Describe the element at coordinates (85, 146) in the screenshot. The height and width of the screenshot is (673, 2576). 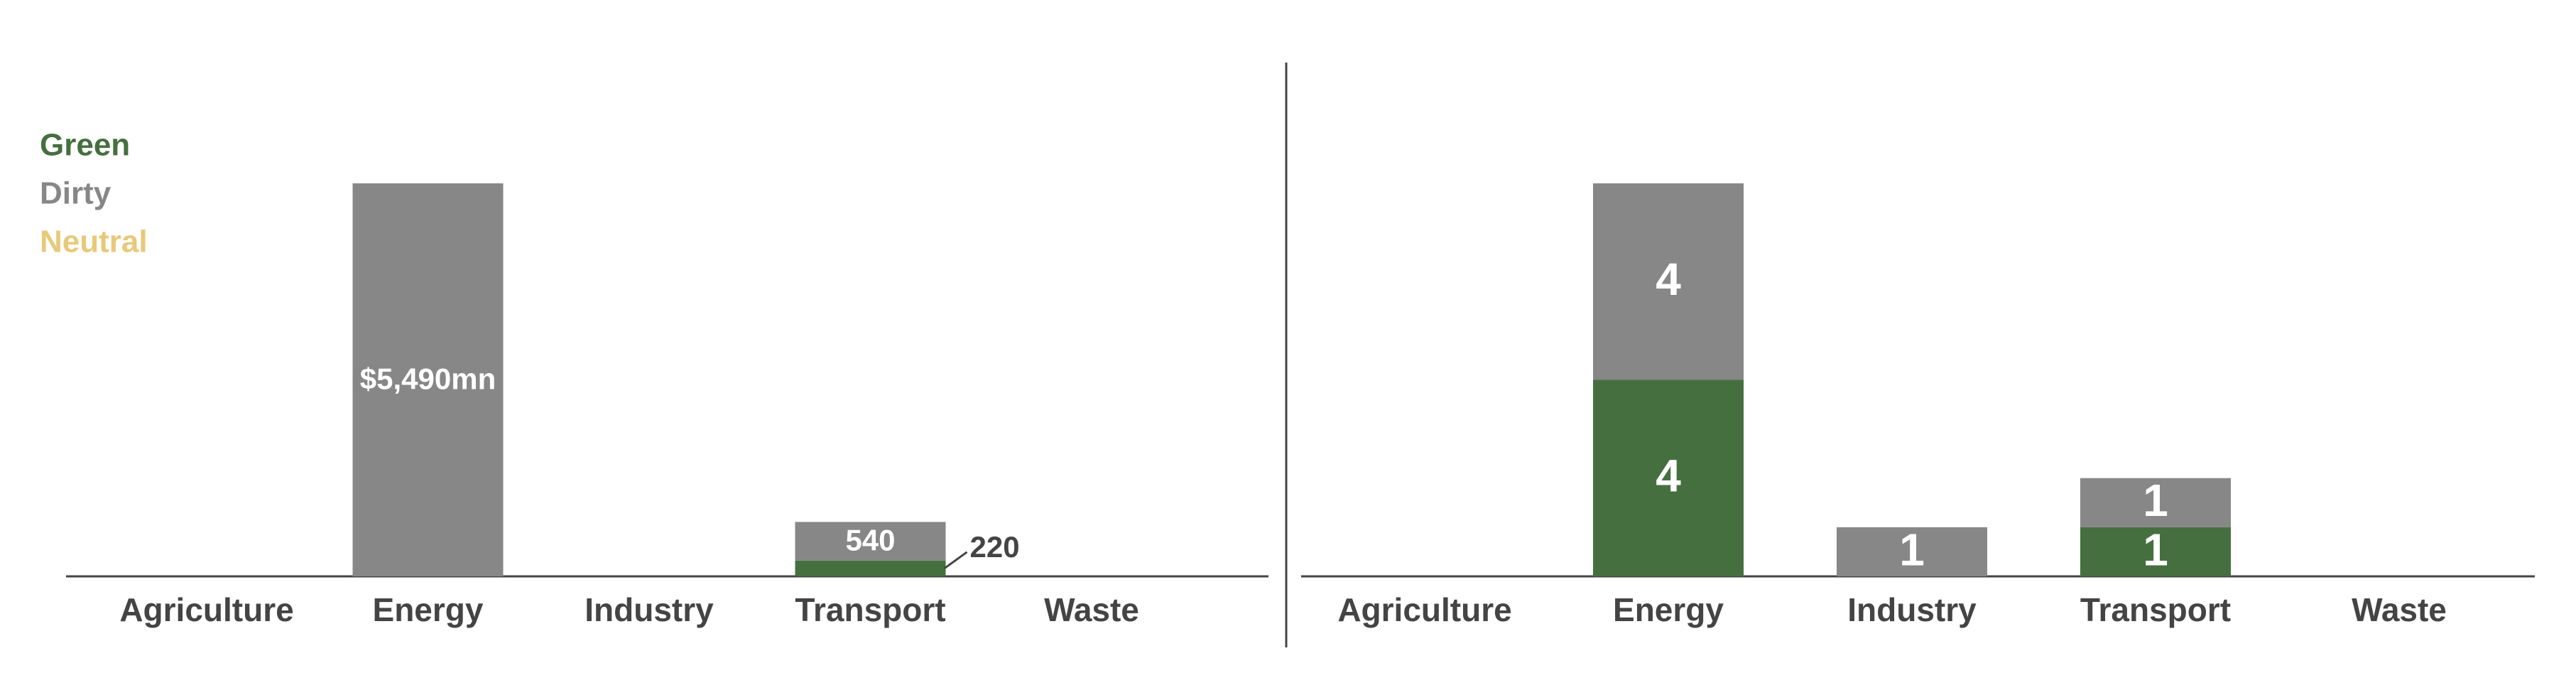
I see `legend-entry: Green` at that location.